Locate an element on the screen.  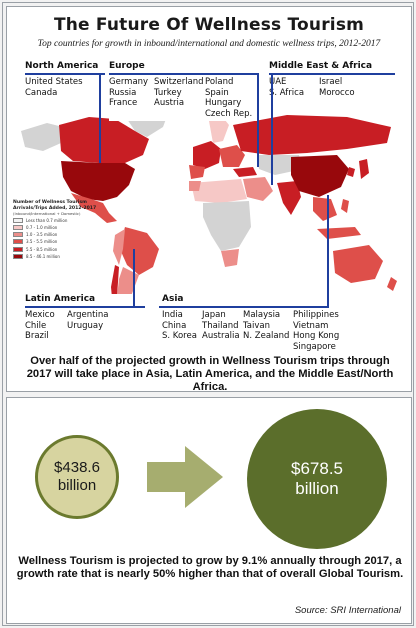
future-value: $678.5 billion is located at coordinates (317, 478).